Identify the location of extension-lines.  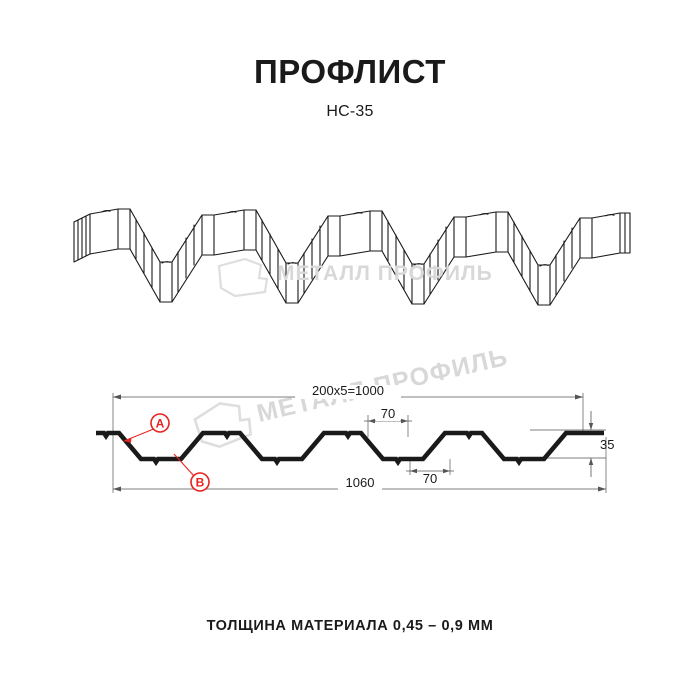
(359, 443).